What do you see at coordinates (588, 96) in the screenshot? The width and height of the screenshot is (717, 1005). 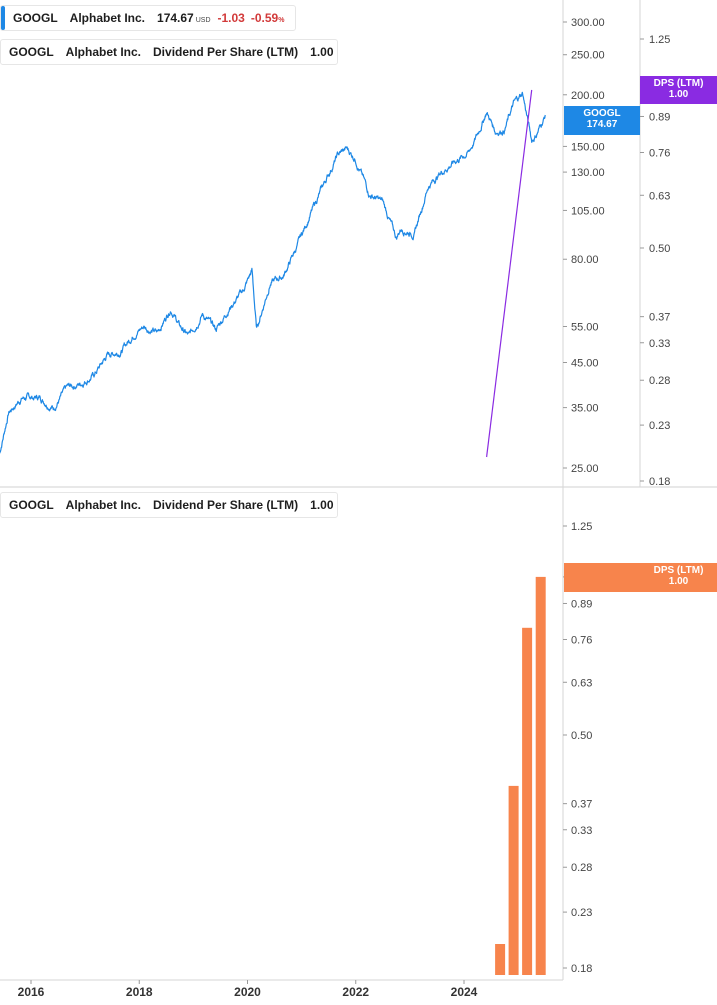 I see `price-axis-tick-label: 200.00` at bounding box center [588, 96].